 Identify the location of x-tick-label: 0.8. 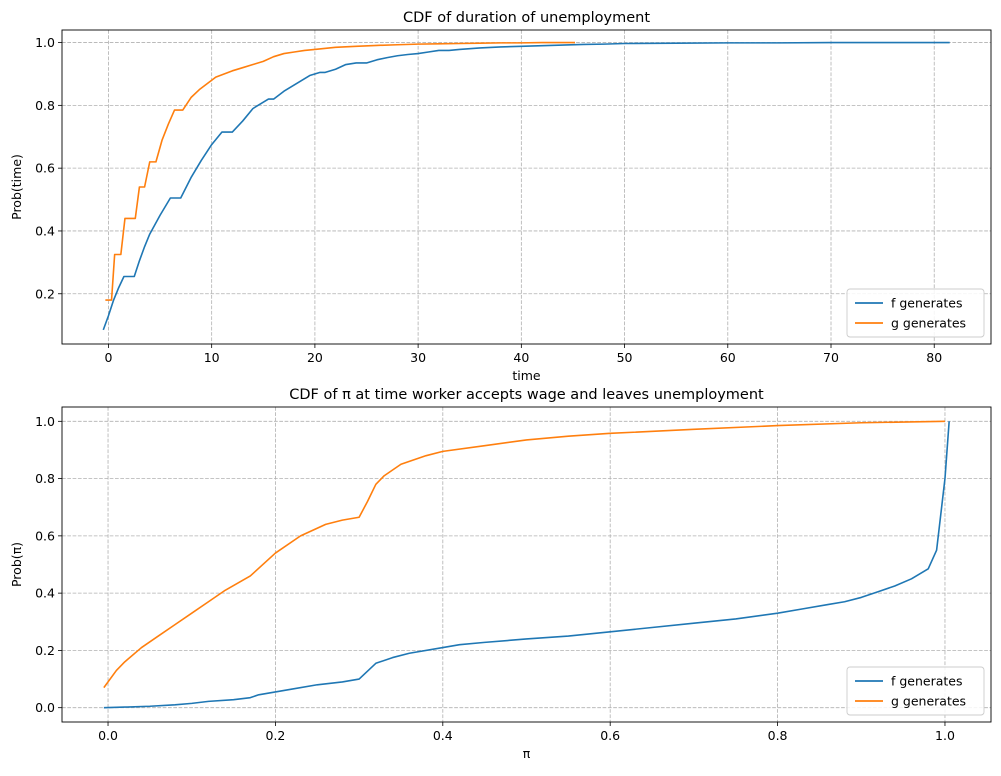
(778, 735).